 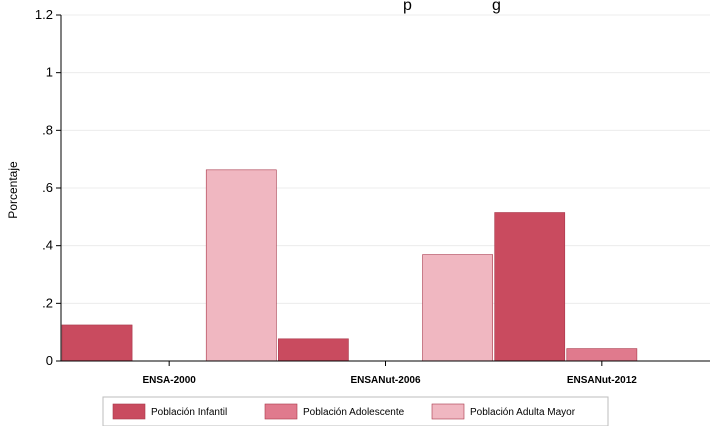 What do you see at coordinates (189, 412) in the screenshot?
I see `legend-label: Población Infantil` at bounding box center [189, 412].